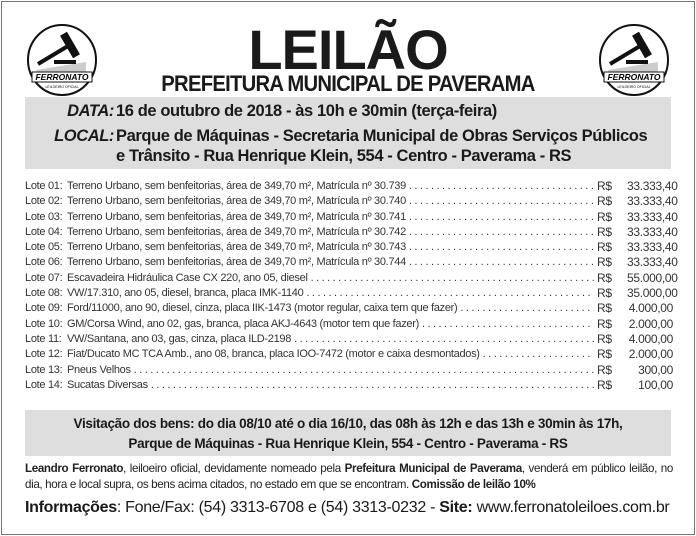  I want to click on date-label: DATA:, so click(90, 111).